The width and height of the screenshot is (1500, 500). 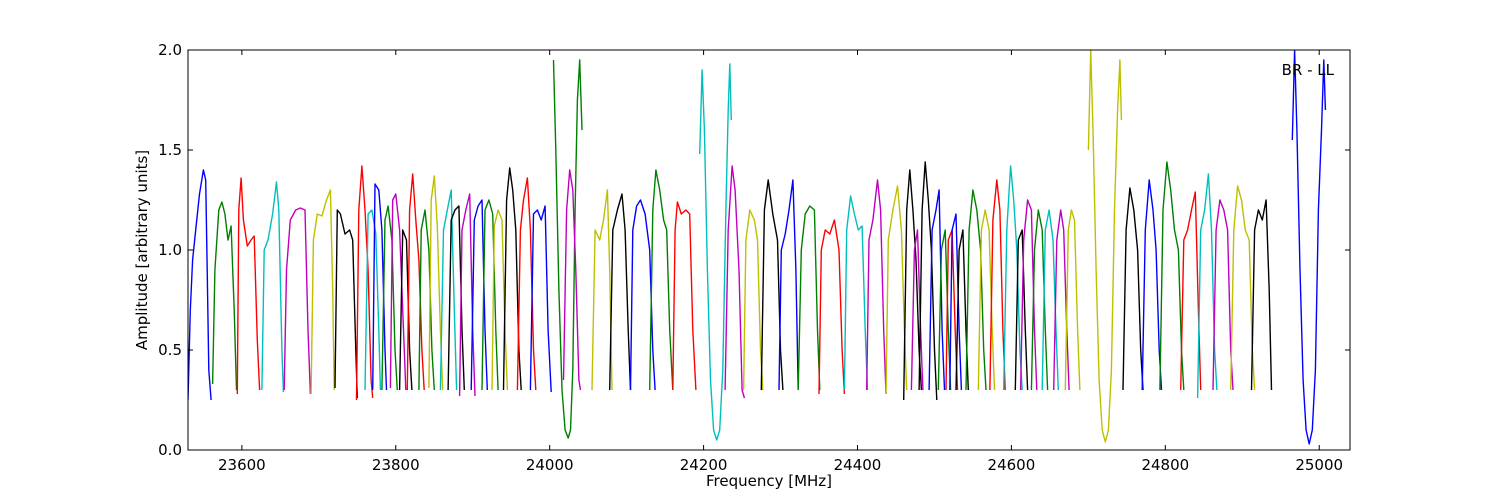 I want to click on x-tick-label: 24600, so click(x=1012, y=465).